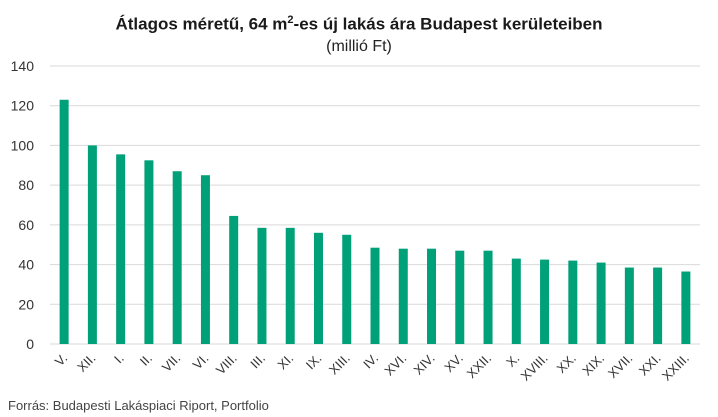 This screenshot has width=718, height=417. Describe the element at coordinates (339, 364) in the screenshot. I see `x-tick-label: XIII.` at that location.